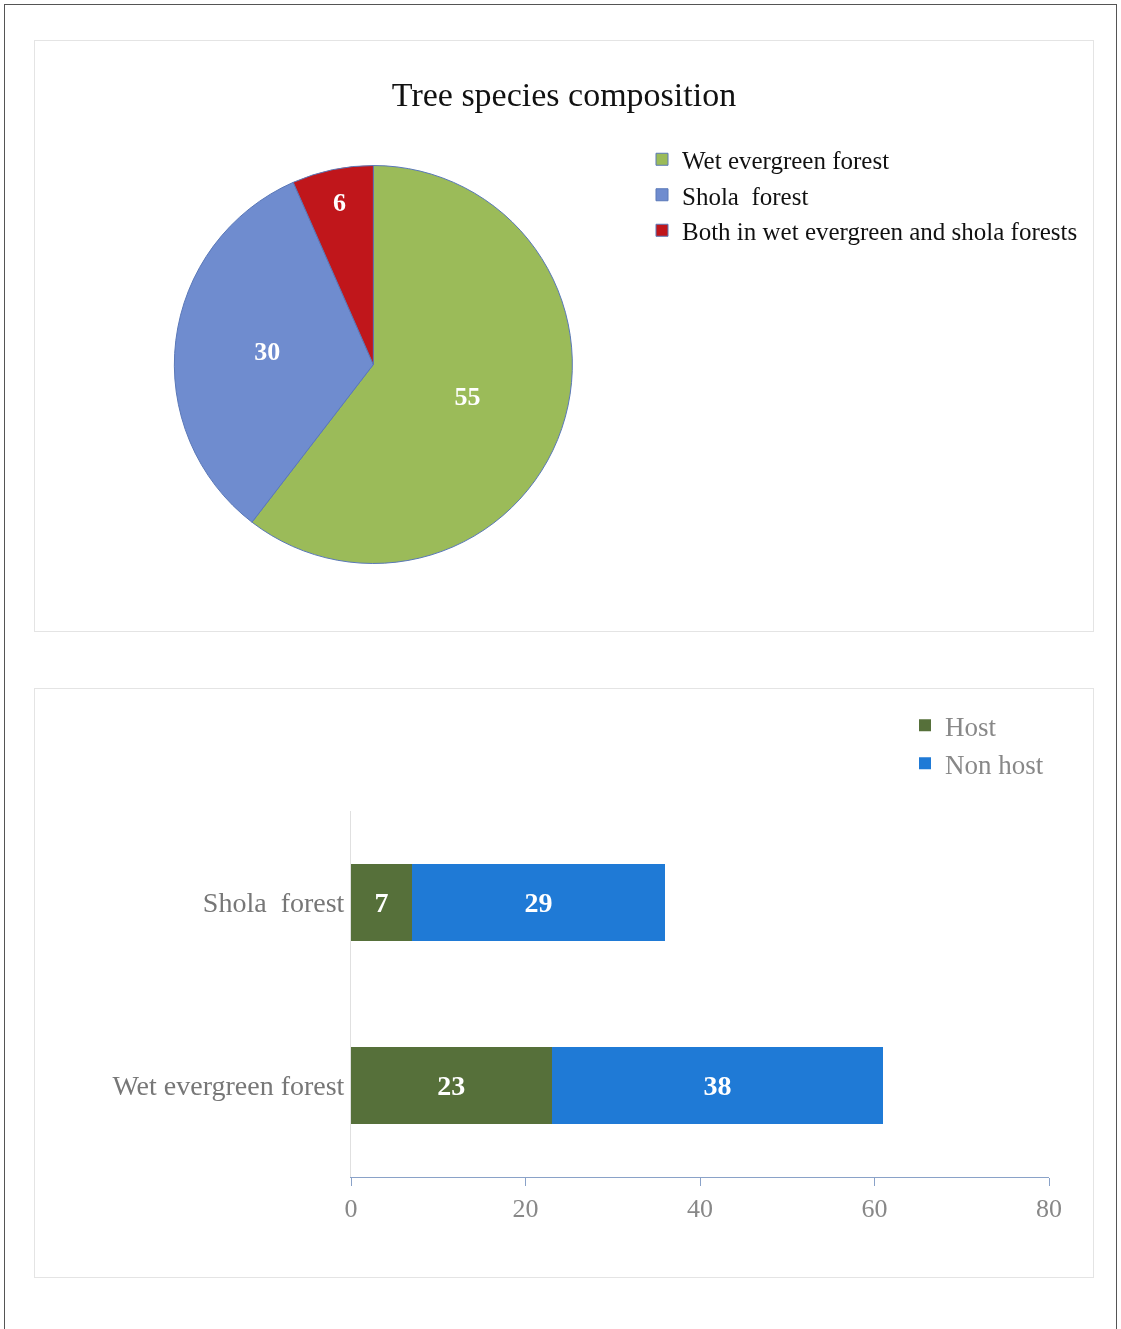 The width and height of the screenshot is (1121, 1329). I want to click on data-label: 55, so click(467, 397).